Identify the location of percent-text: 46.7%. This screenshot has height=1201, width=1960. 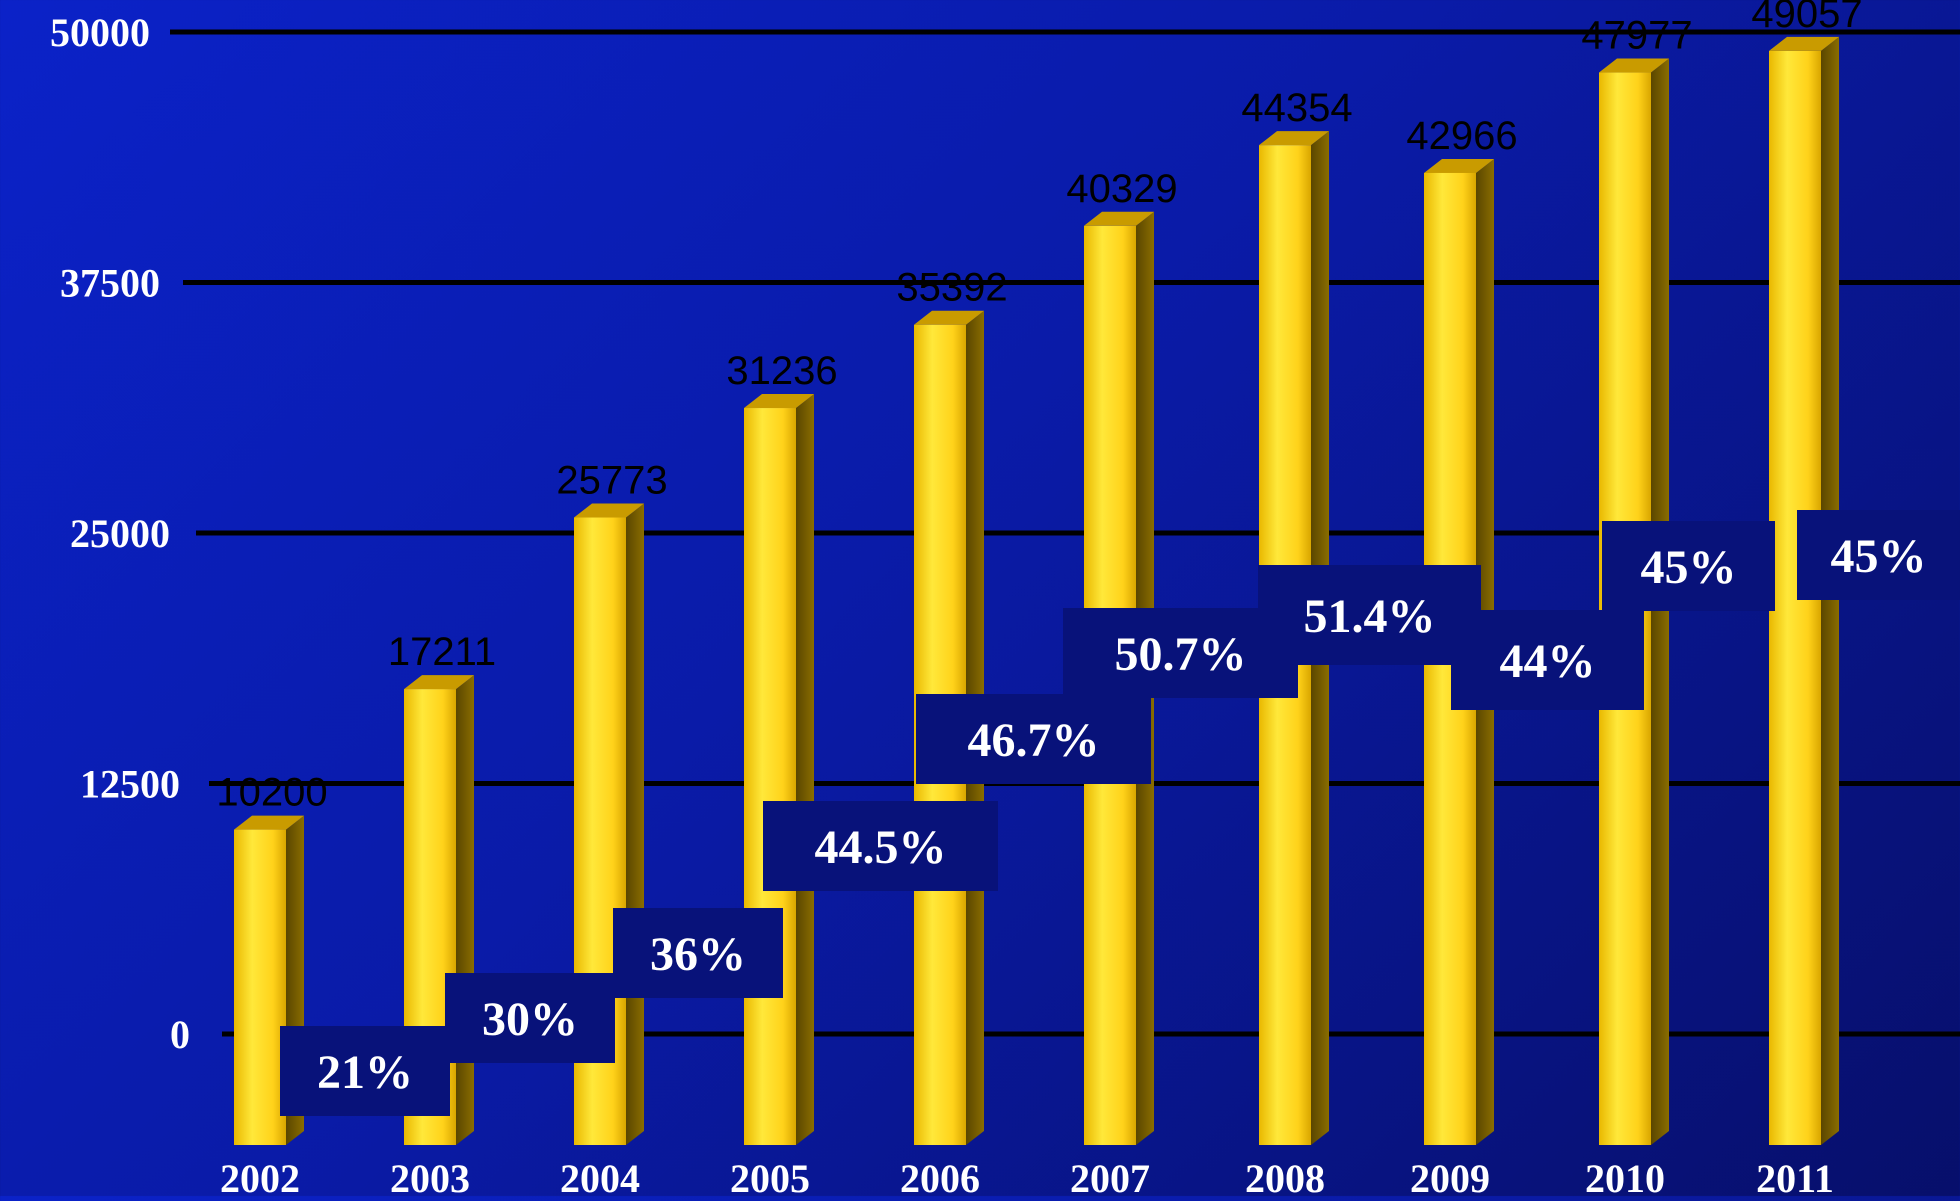
(1034, 740).